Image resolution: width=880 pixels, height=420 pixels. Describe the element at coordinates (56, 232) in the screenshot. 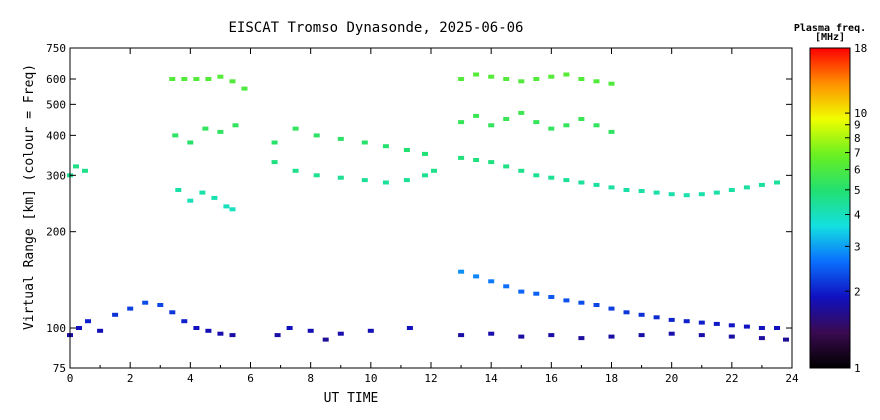

I see `y-tick-label: 200` at that location.